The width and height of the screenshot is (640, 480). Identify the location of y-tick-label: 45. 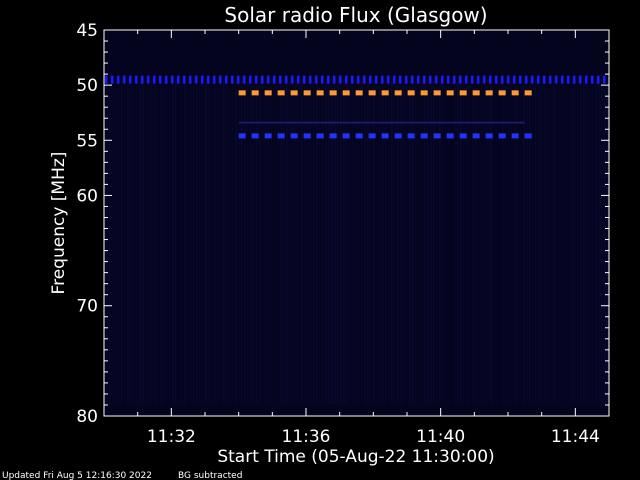
(87, 31).